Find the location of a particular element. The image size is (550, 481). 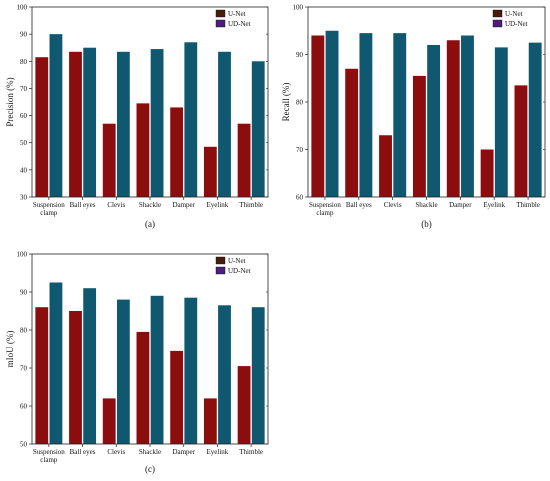

panel-label: (a) is located at coordinates (150, 224).